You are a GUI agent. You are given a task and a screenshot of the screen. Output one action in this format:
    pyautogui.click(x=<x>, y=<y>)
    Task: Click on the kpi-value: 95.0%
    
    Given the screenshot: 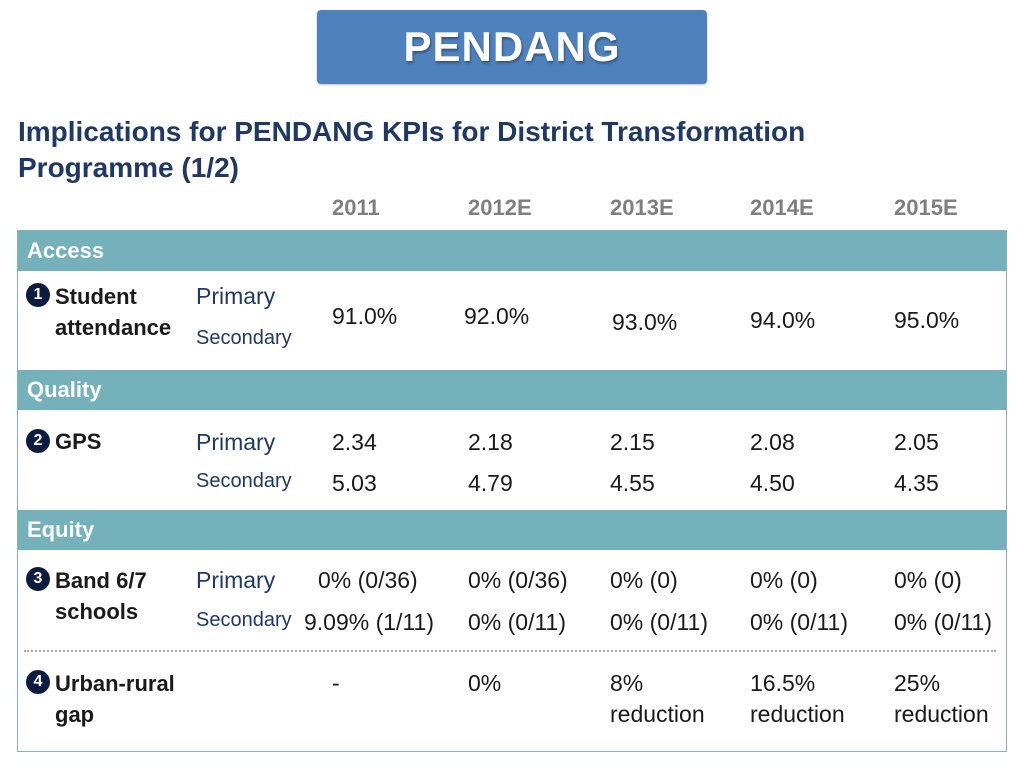 What is the action you would take?
    pyautogui.click(x=927, y=320)
    